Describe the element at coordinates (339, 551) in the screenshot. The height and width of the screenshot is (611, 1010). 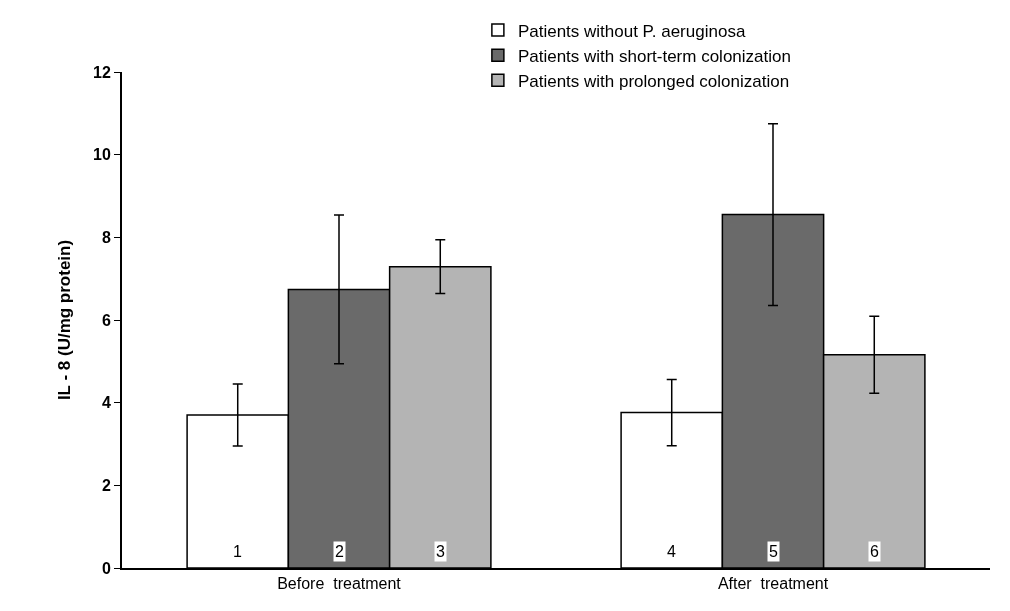
I see `annotation: 2` at that location.